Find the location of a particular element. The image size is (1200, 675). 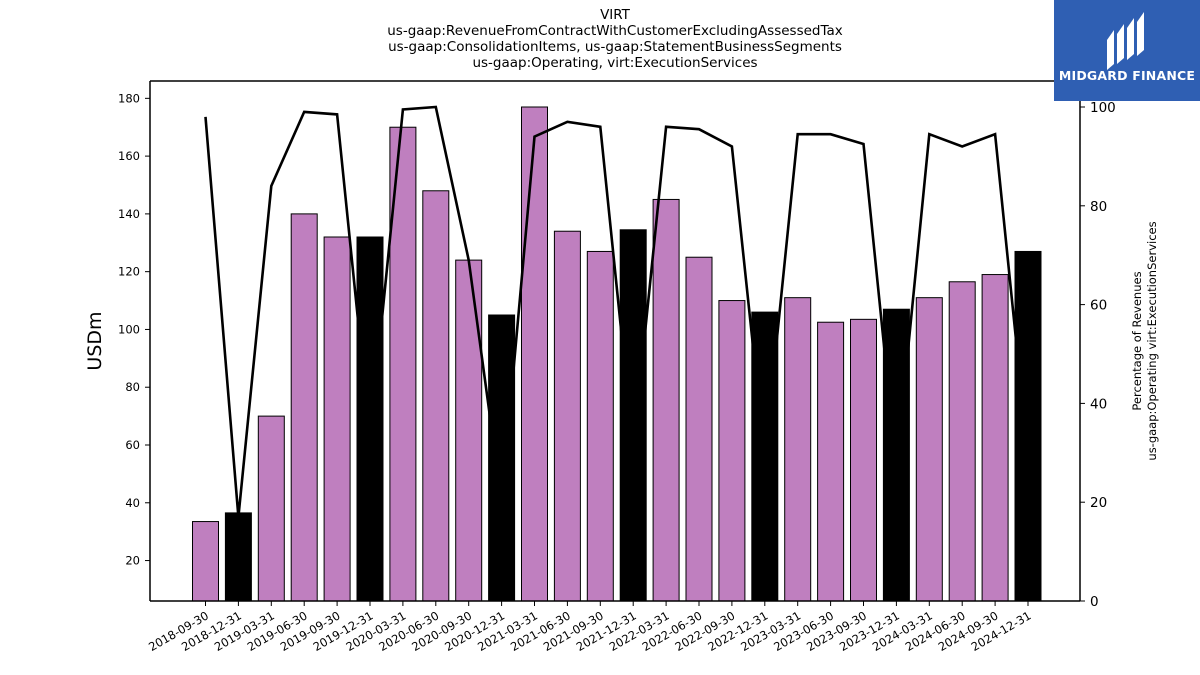

y-tick-label: 80 is located at coordinates (132, 387).